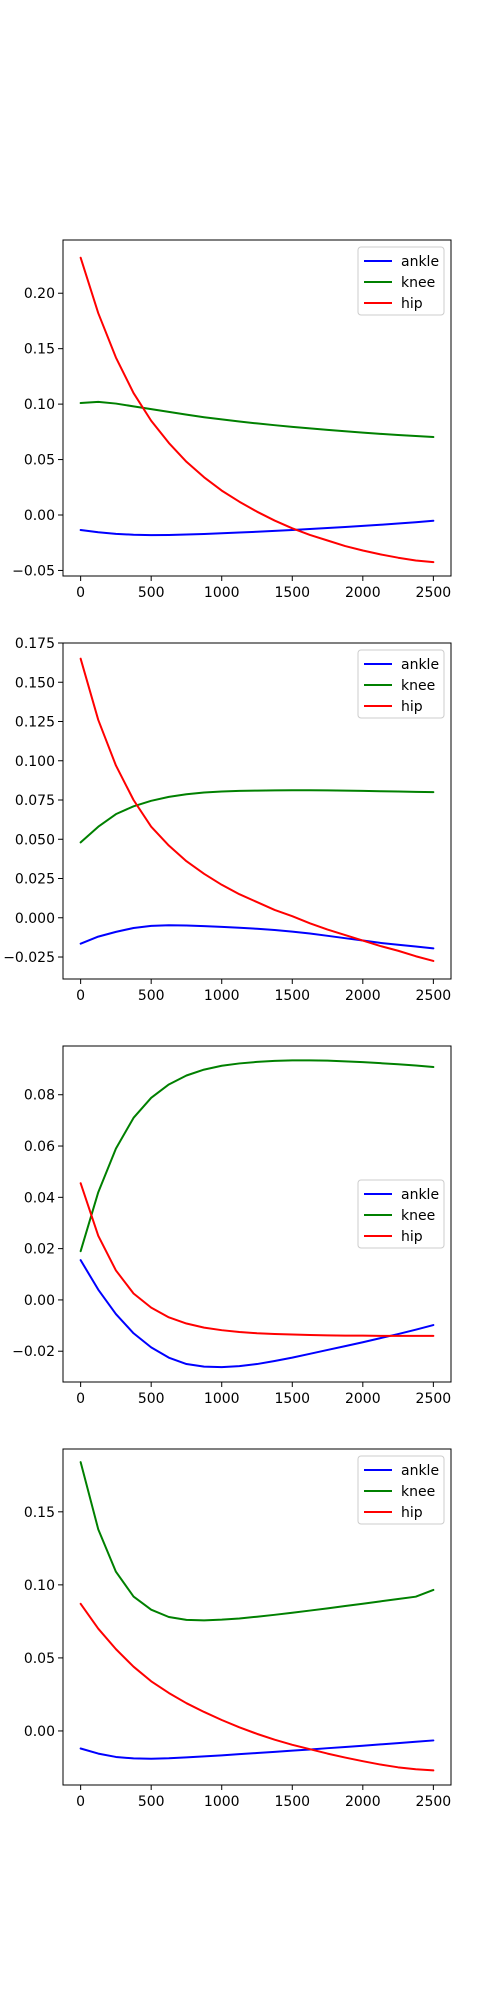 The width and height of the screenshot is (500, 2000). I want to click on y-tick-label: −0.02, so click(33, 1352).